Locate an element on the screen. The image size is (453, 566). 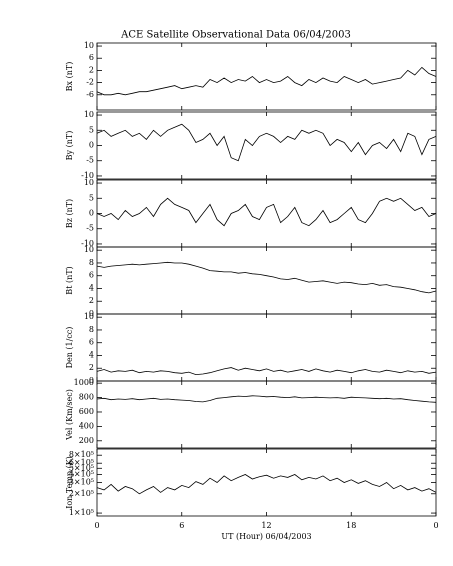
x-tick-label: 18 is located at coordinates (351, 525).